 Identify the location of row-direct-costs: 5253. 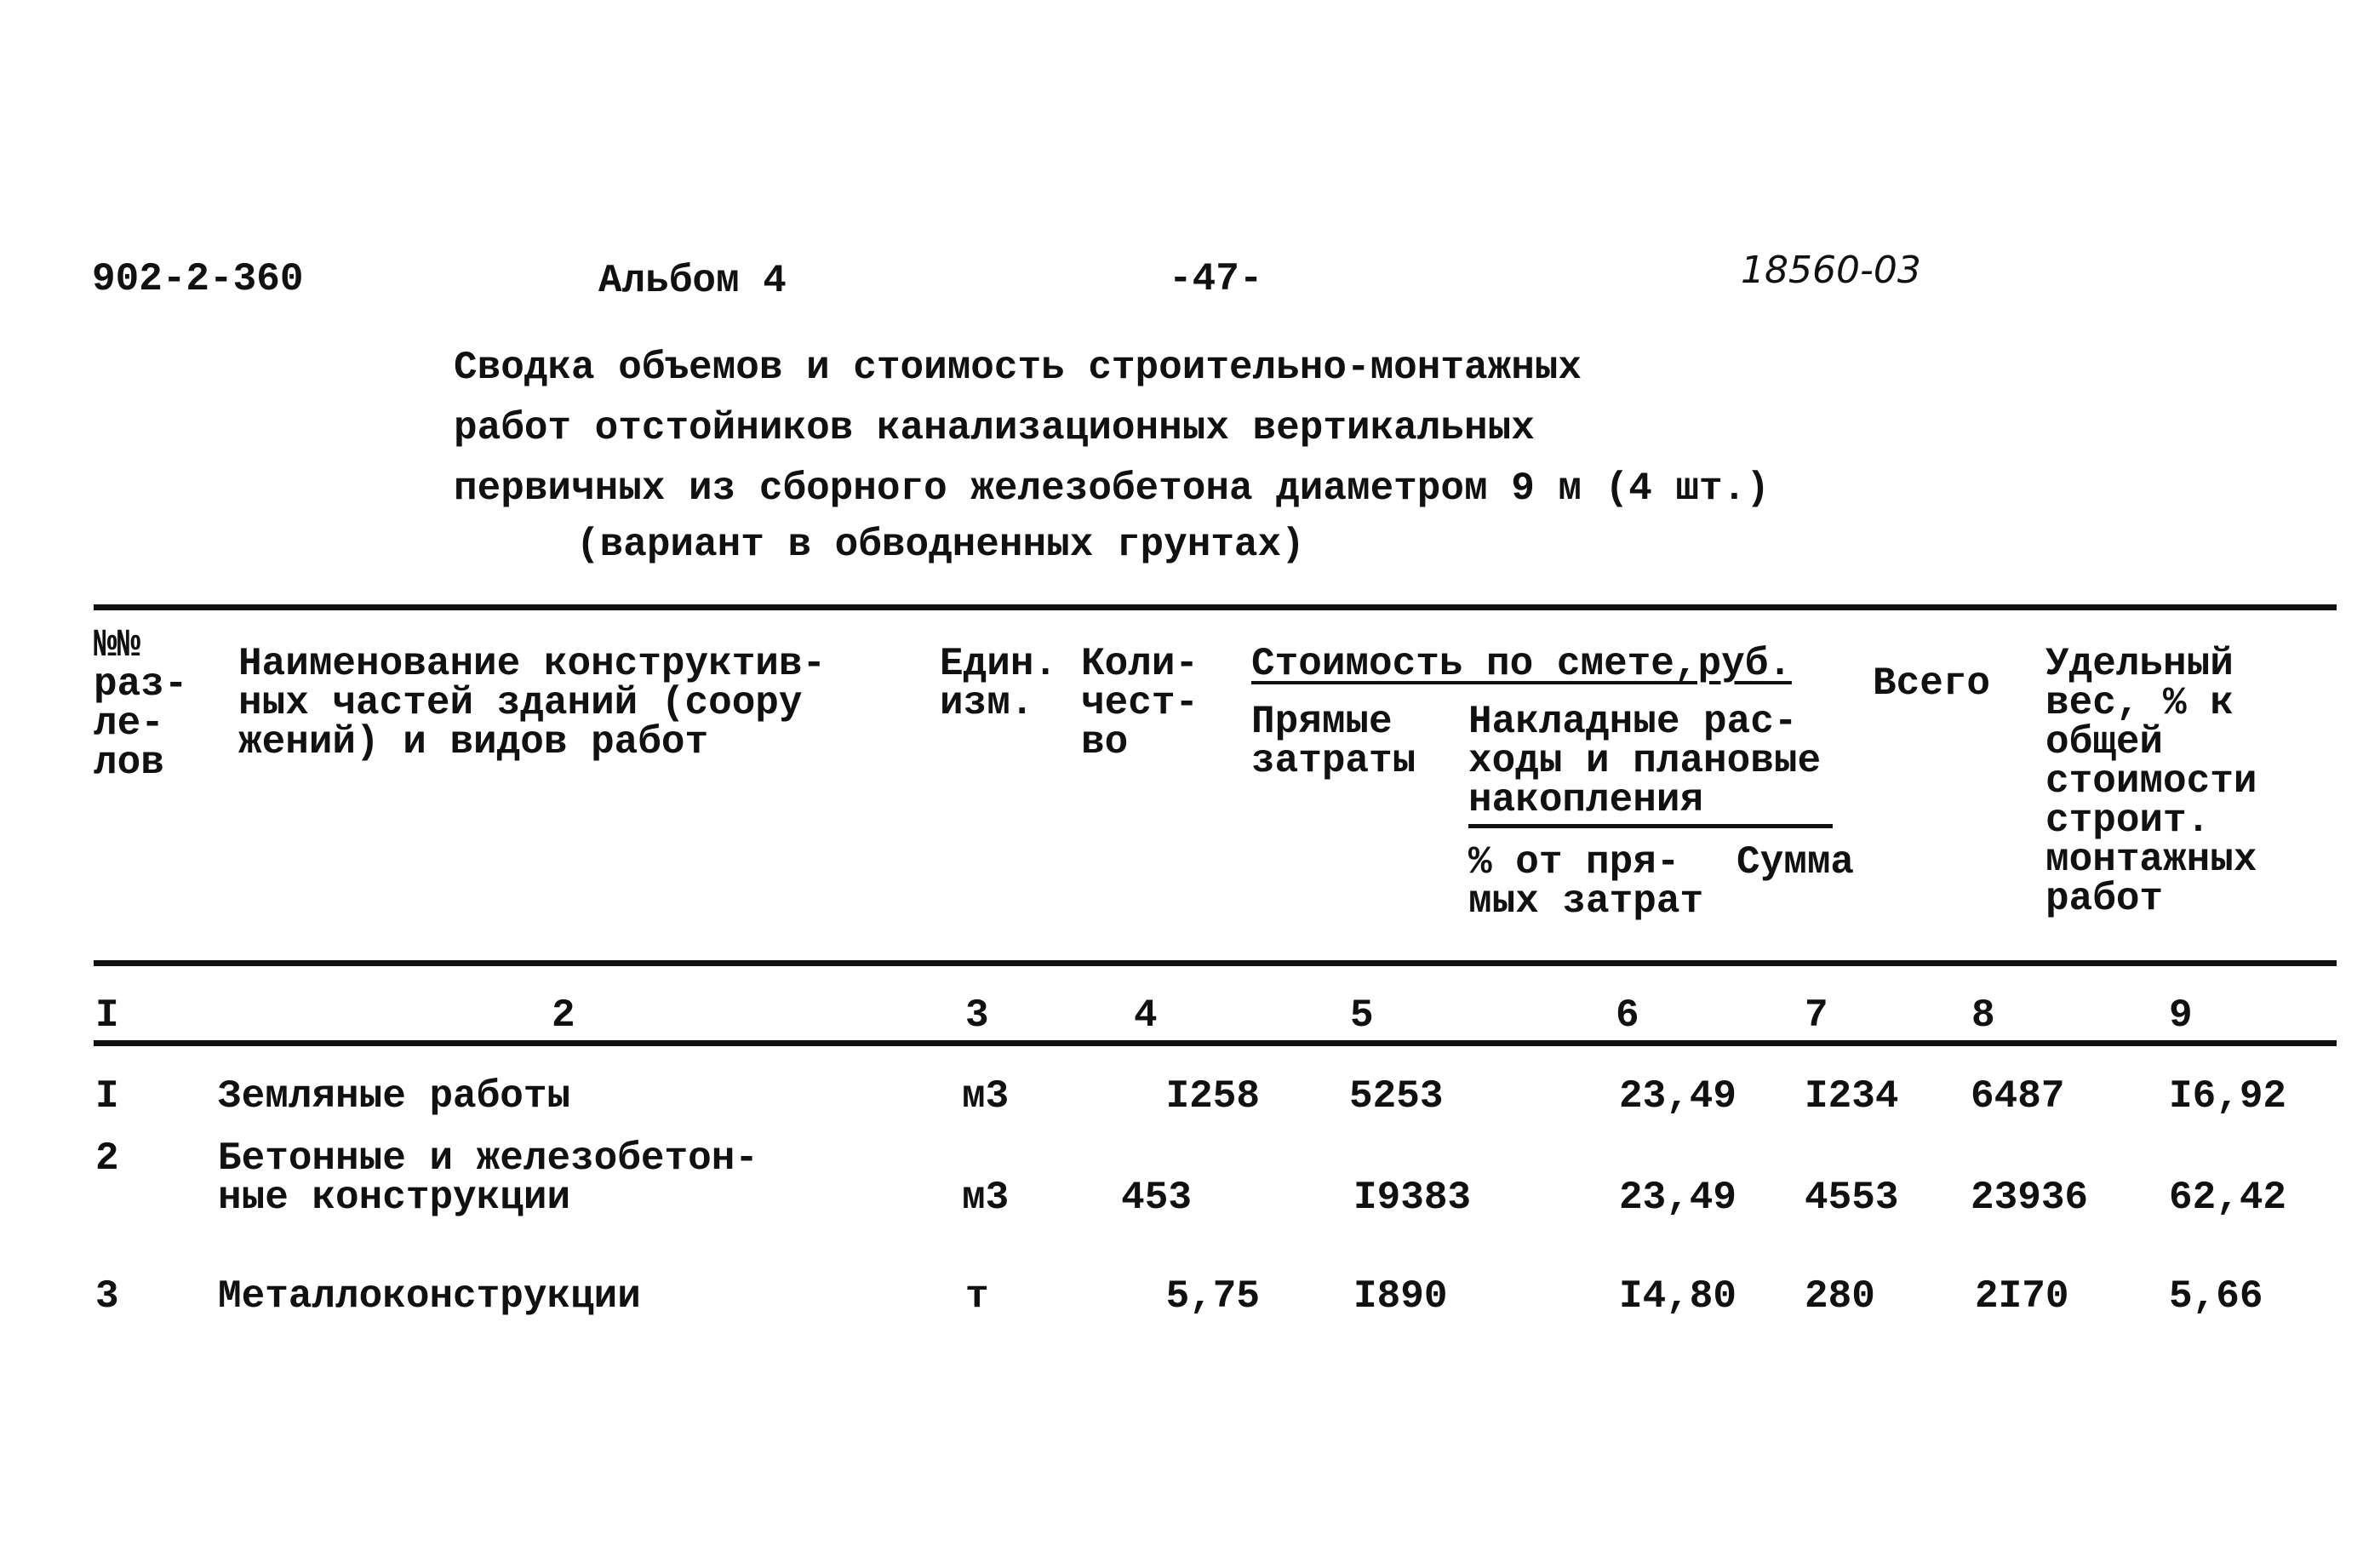
(1396, 1096).